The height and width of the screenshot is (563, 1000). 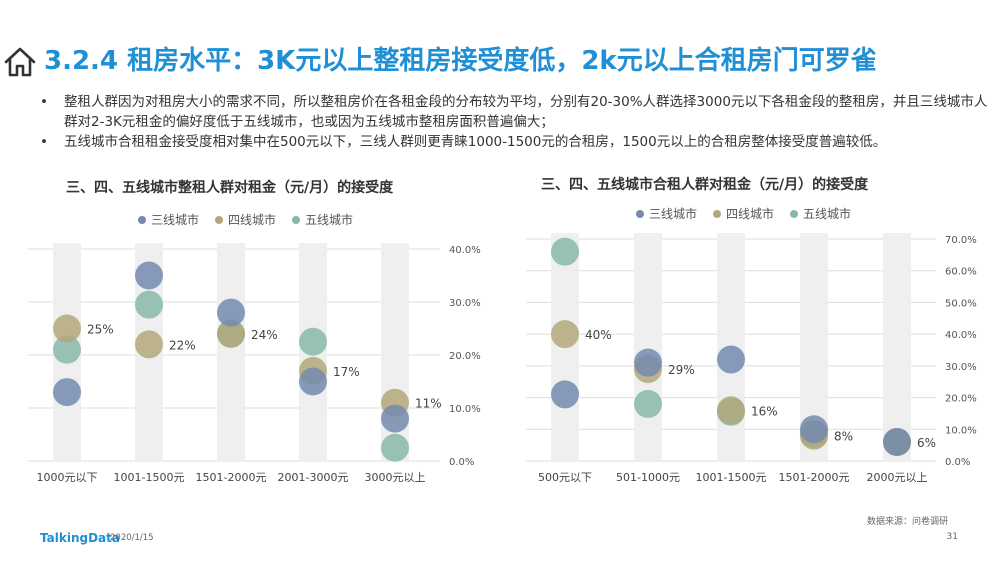 I want to click on chart-legend-shared-rent: 三线城市 四线城市 五线城市, so click(x=743, y=213).